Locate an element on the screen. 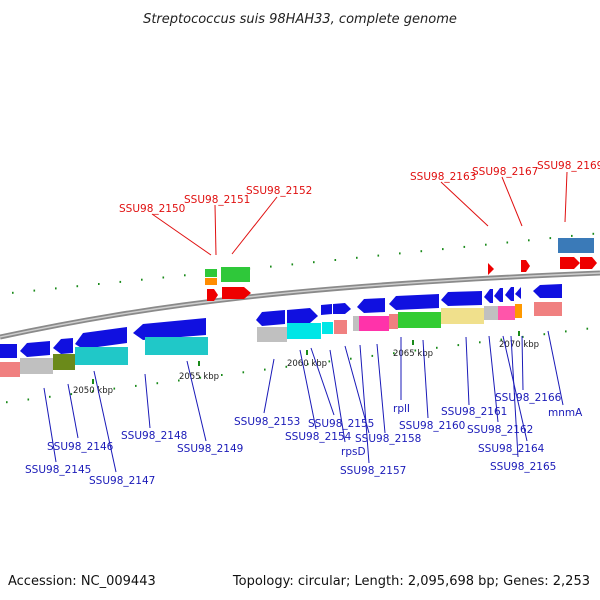 The width and height of the screenshot is (600, 600). gene-label: SSU98_2158 is located at coordinates (388, 439).